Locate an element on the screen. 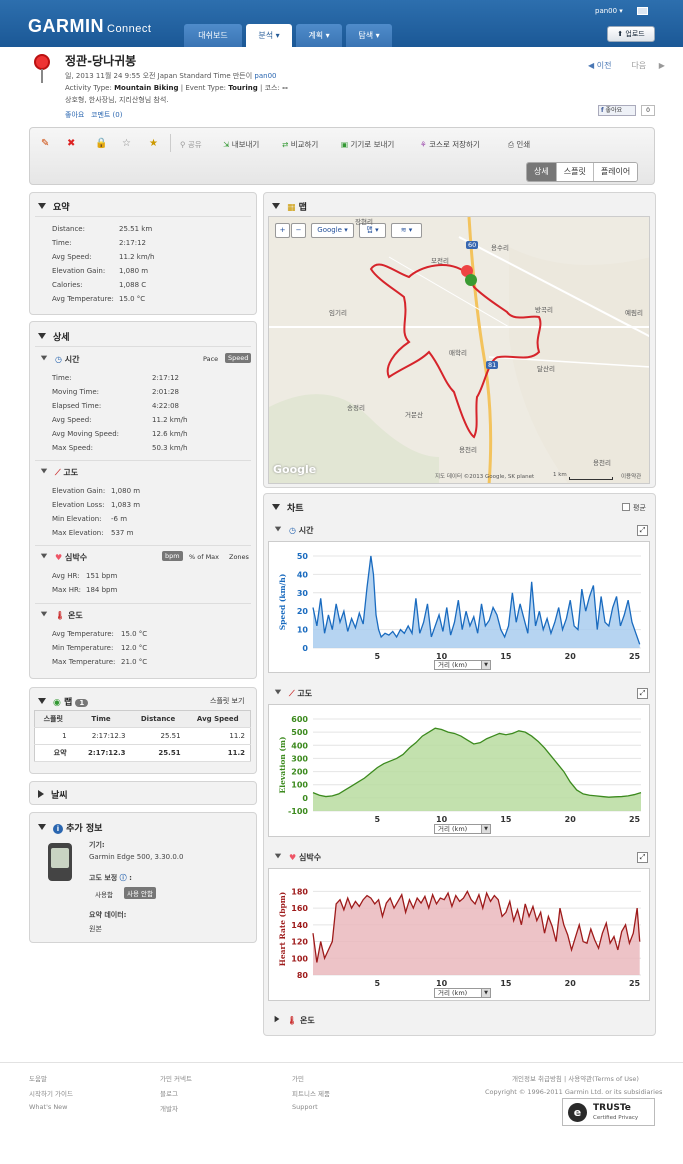 Image resolution: width=683 pixels, height=1164 pixels. compare-action: ⇄ 비교하기 is located at coordinates (300, 144).